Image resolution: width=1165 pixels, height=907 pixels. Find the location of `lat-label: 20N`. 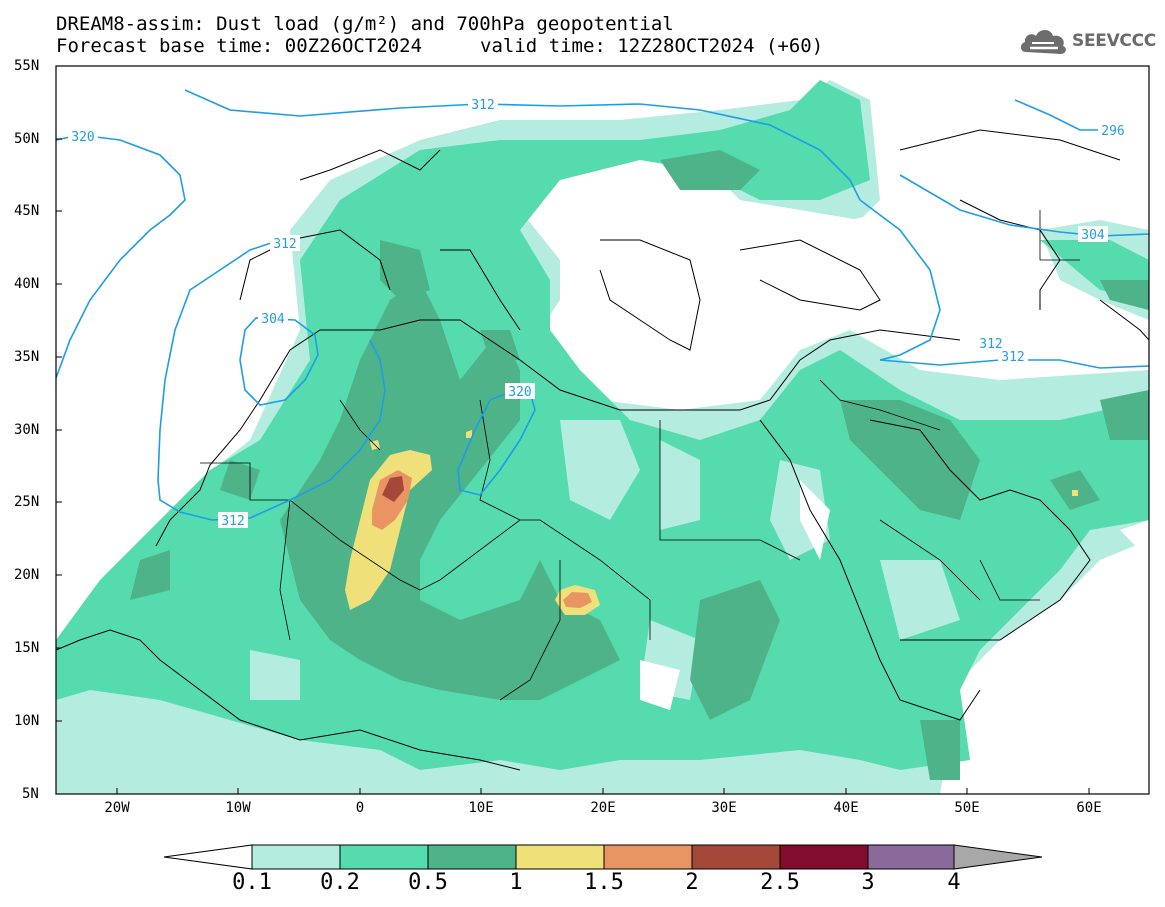

lat-label: 20N is located at coordinates (27, 575).